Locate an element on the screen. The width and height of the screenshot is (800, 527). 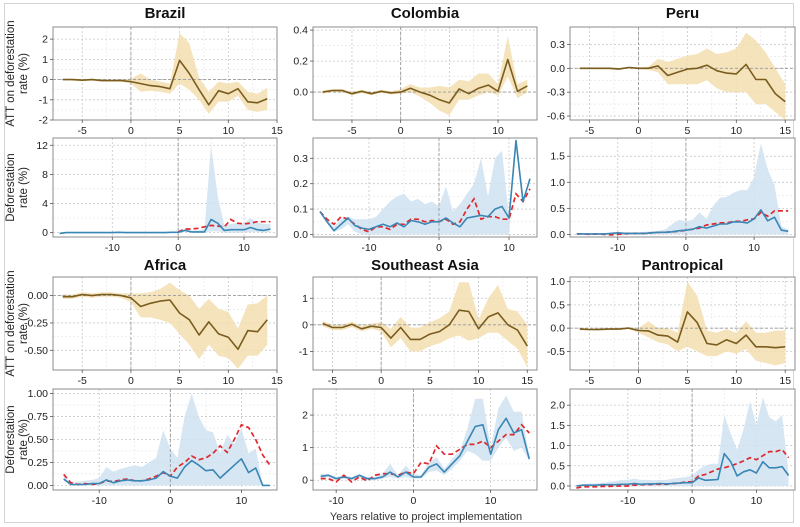
panel-title-colombia: Colombia is located at coordinates (425, 13).